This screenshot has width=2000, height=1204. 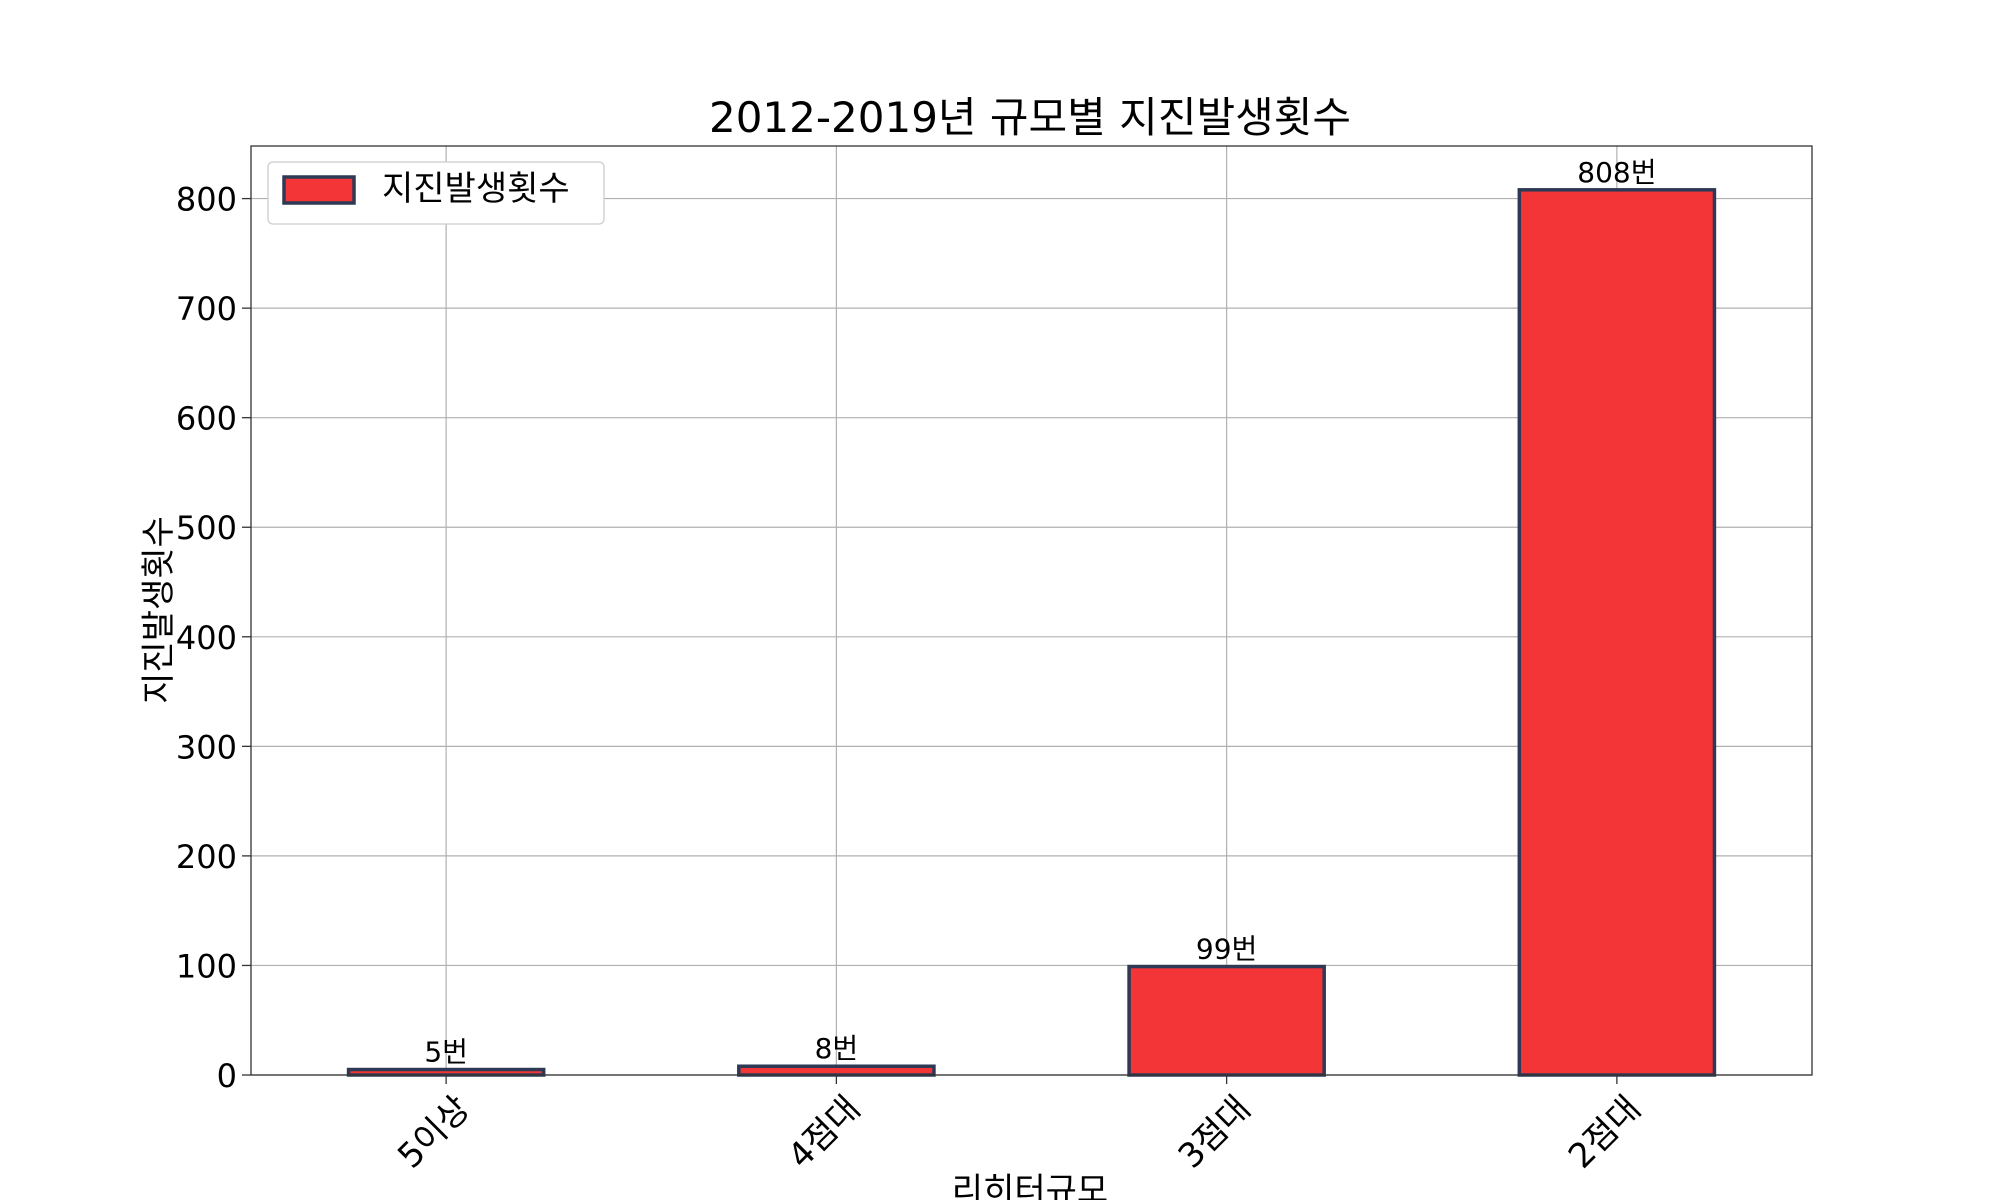 What do you see at coordinates (319, 190) in the screenshot?
I see `legend-swatch` at bounding box center [319, 190].